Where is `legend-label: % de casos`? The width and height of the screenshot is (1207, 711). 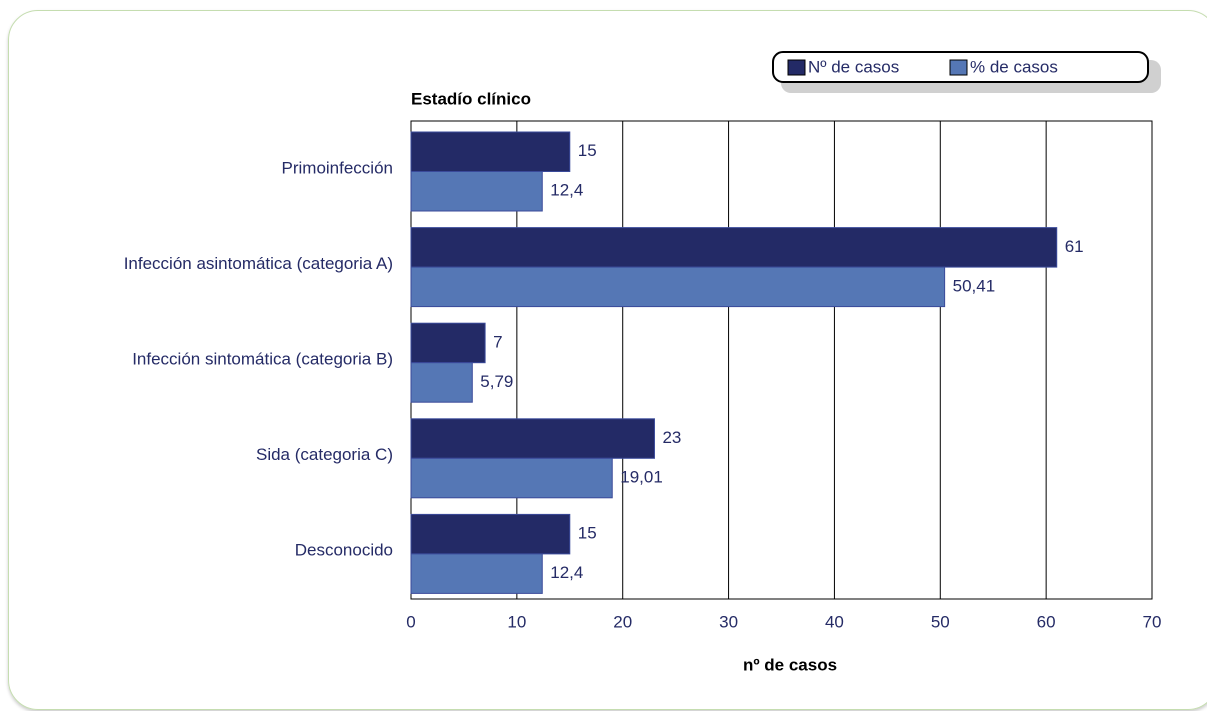
legend-label: % de casos is located at coordinates (1014, 66).